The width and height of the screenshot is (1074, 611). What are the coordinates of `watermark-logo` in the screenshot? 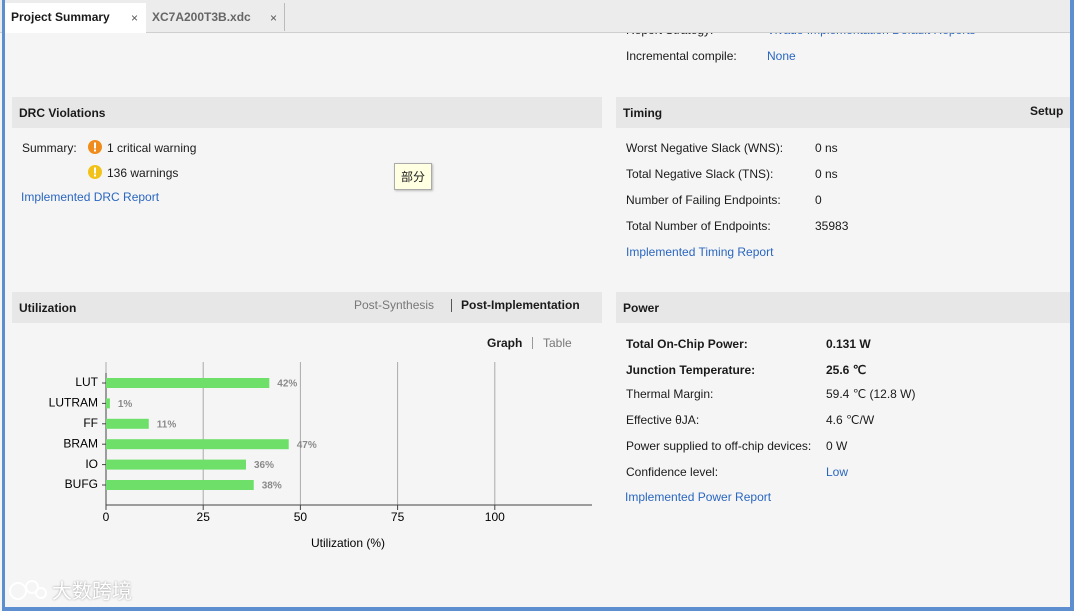 It's located at (28, 590).